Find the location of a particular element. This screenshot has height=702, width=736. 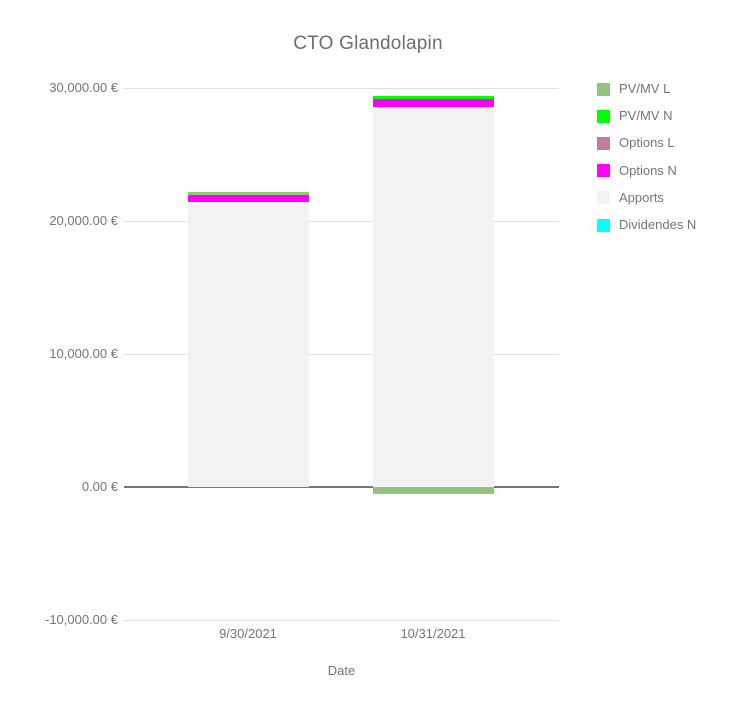

y-axis-tick-label: 30,000.00 € is located at coordinates (83, 87).